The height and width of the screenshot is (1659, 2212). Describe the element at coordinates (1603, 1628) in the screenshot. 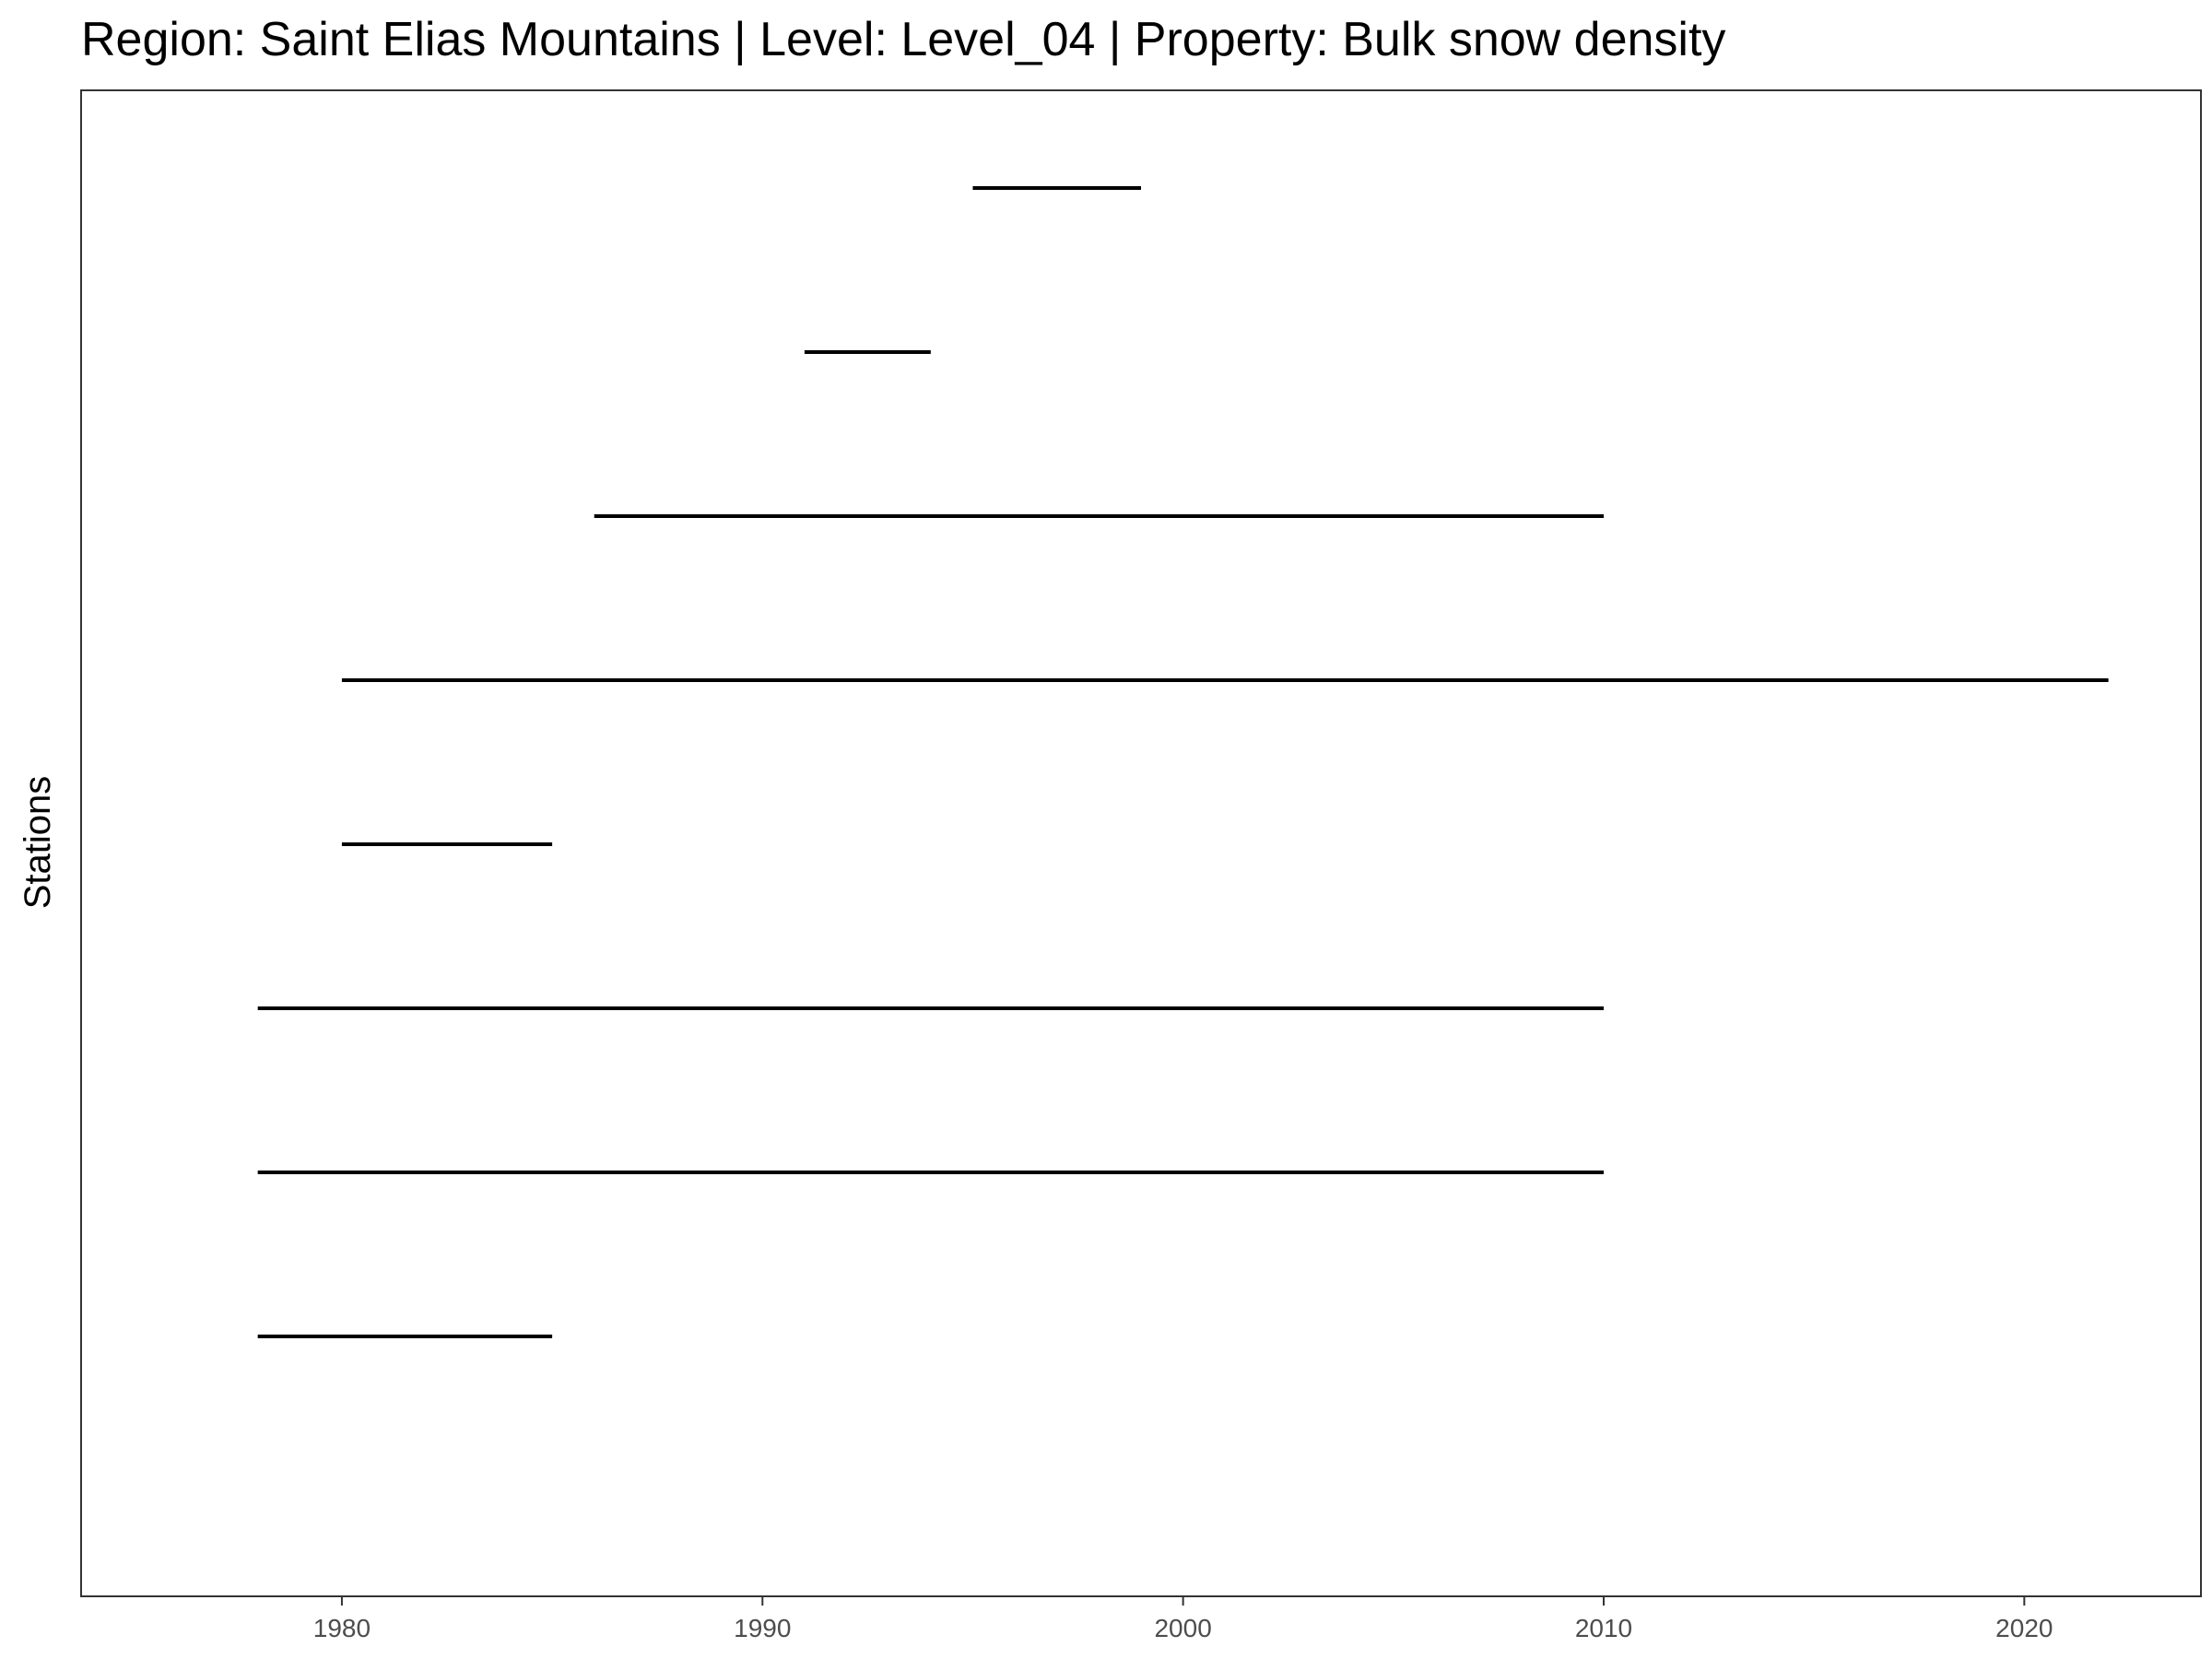

I see `x-tick-label-2010: 2010` at that location.